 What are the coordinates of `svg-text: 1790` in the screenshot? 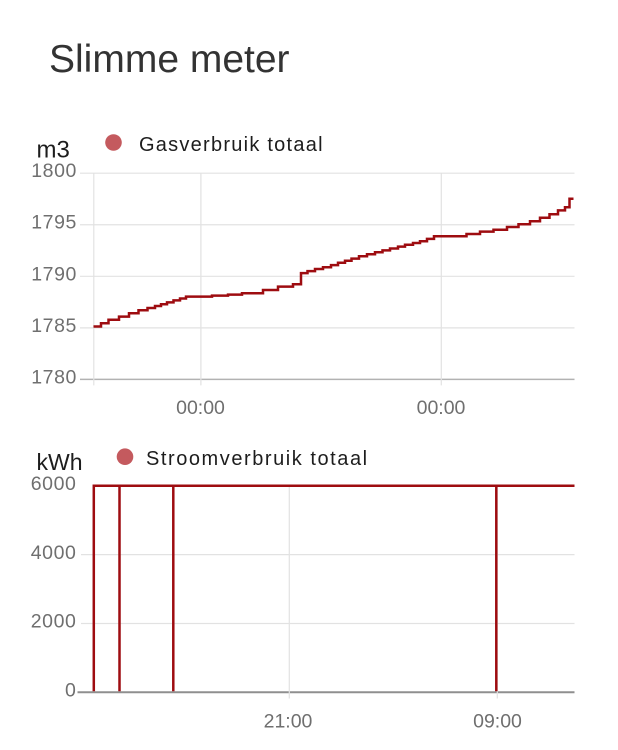 It's located at (54, 274).